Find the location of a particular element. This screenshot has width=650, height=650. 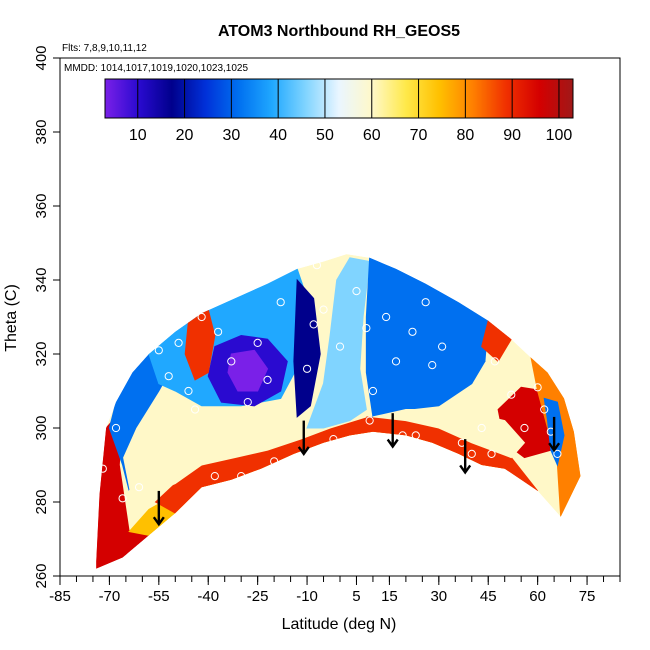

colorbar-frame is located at coordinates (339, 98).